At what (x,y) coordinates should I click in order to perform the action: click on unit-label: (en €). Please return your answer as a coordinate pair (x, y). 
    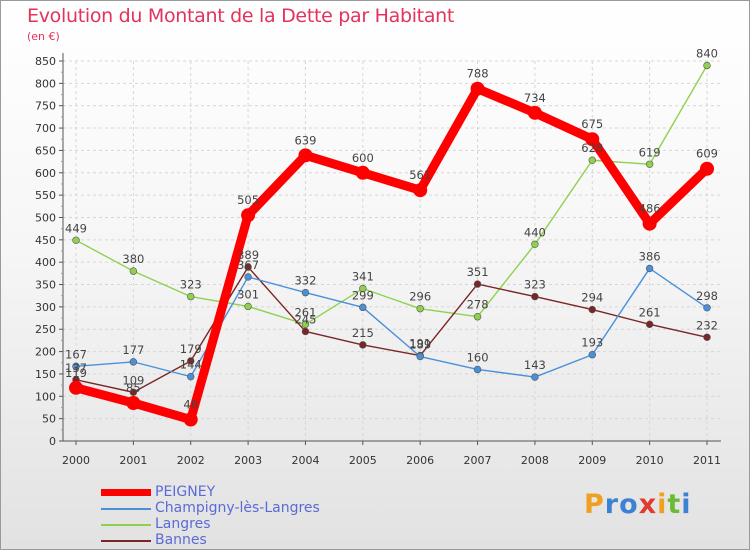
    Looking at the image, I should click on (43, 36).